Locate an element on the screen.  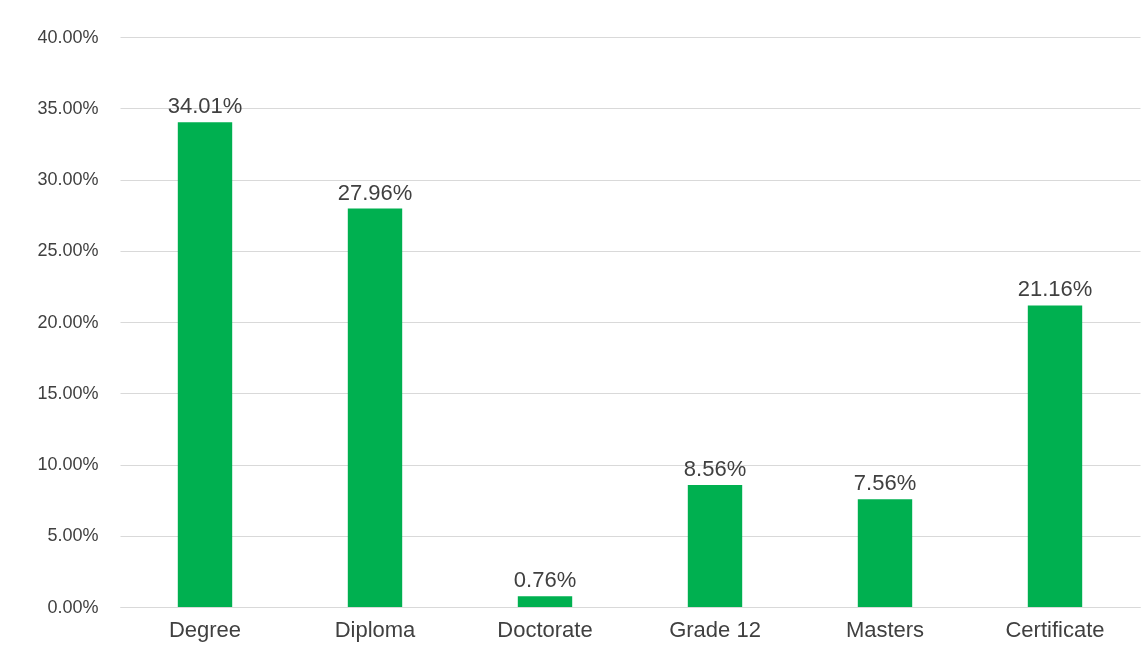
data-label: 7.56% is located at coordinates (885, 483).